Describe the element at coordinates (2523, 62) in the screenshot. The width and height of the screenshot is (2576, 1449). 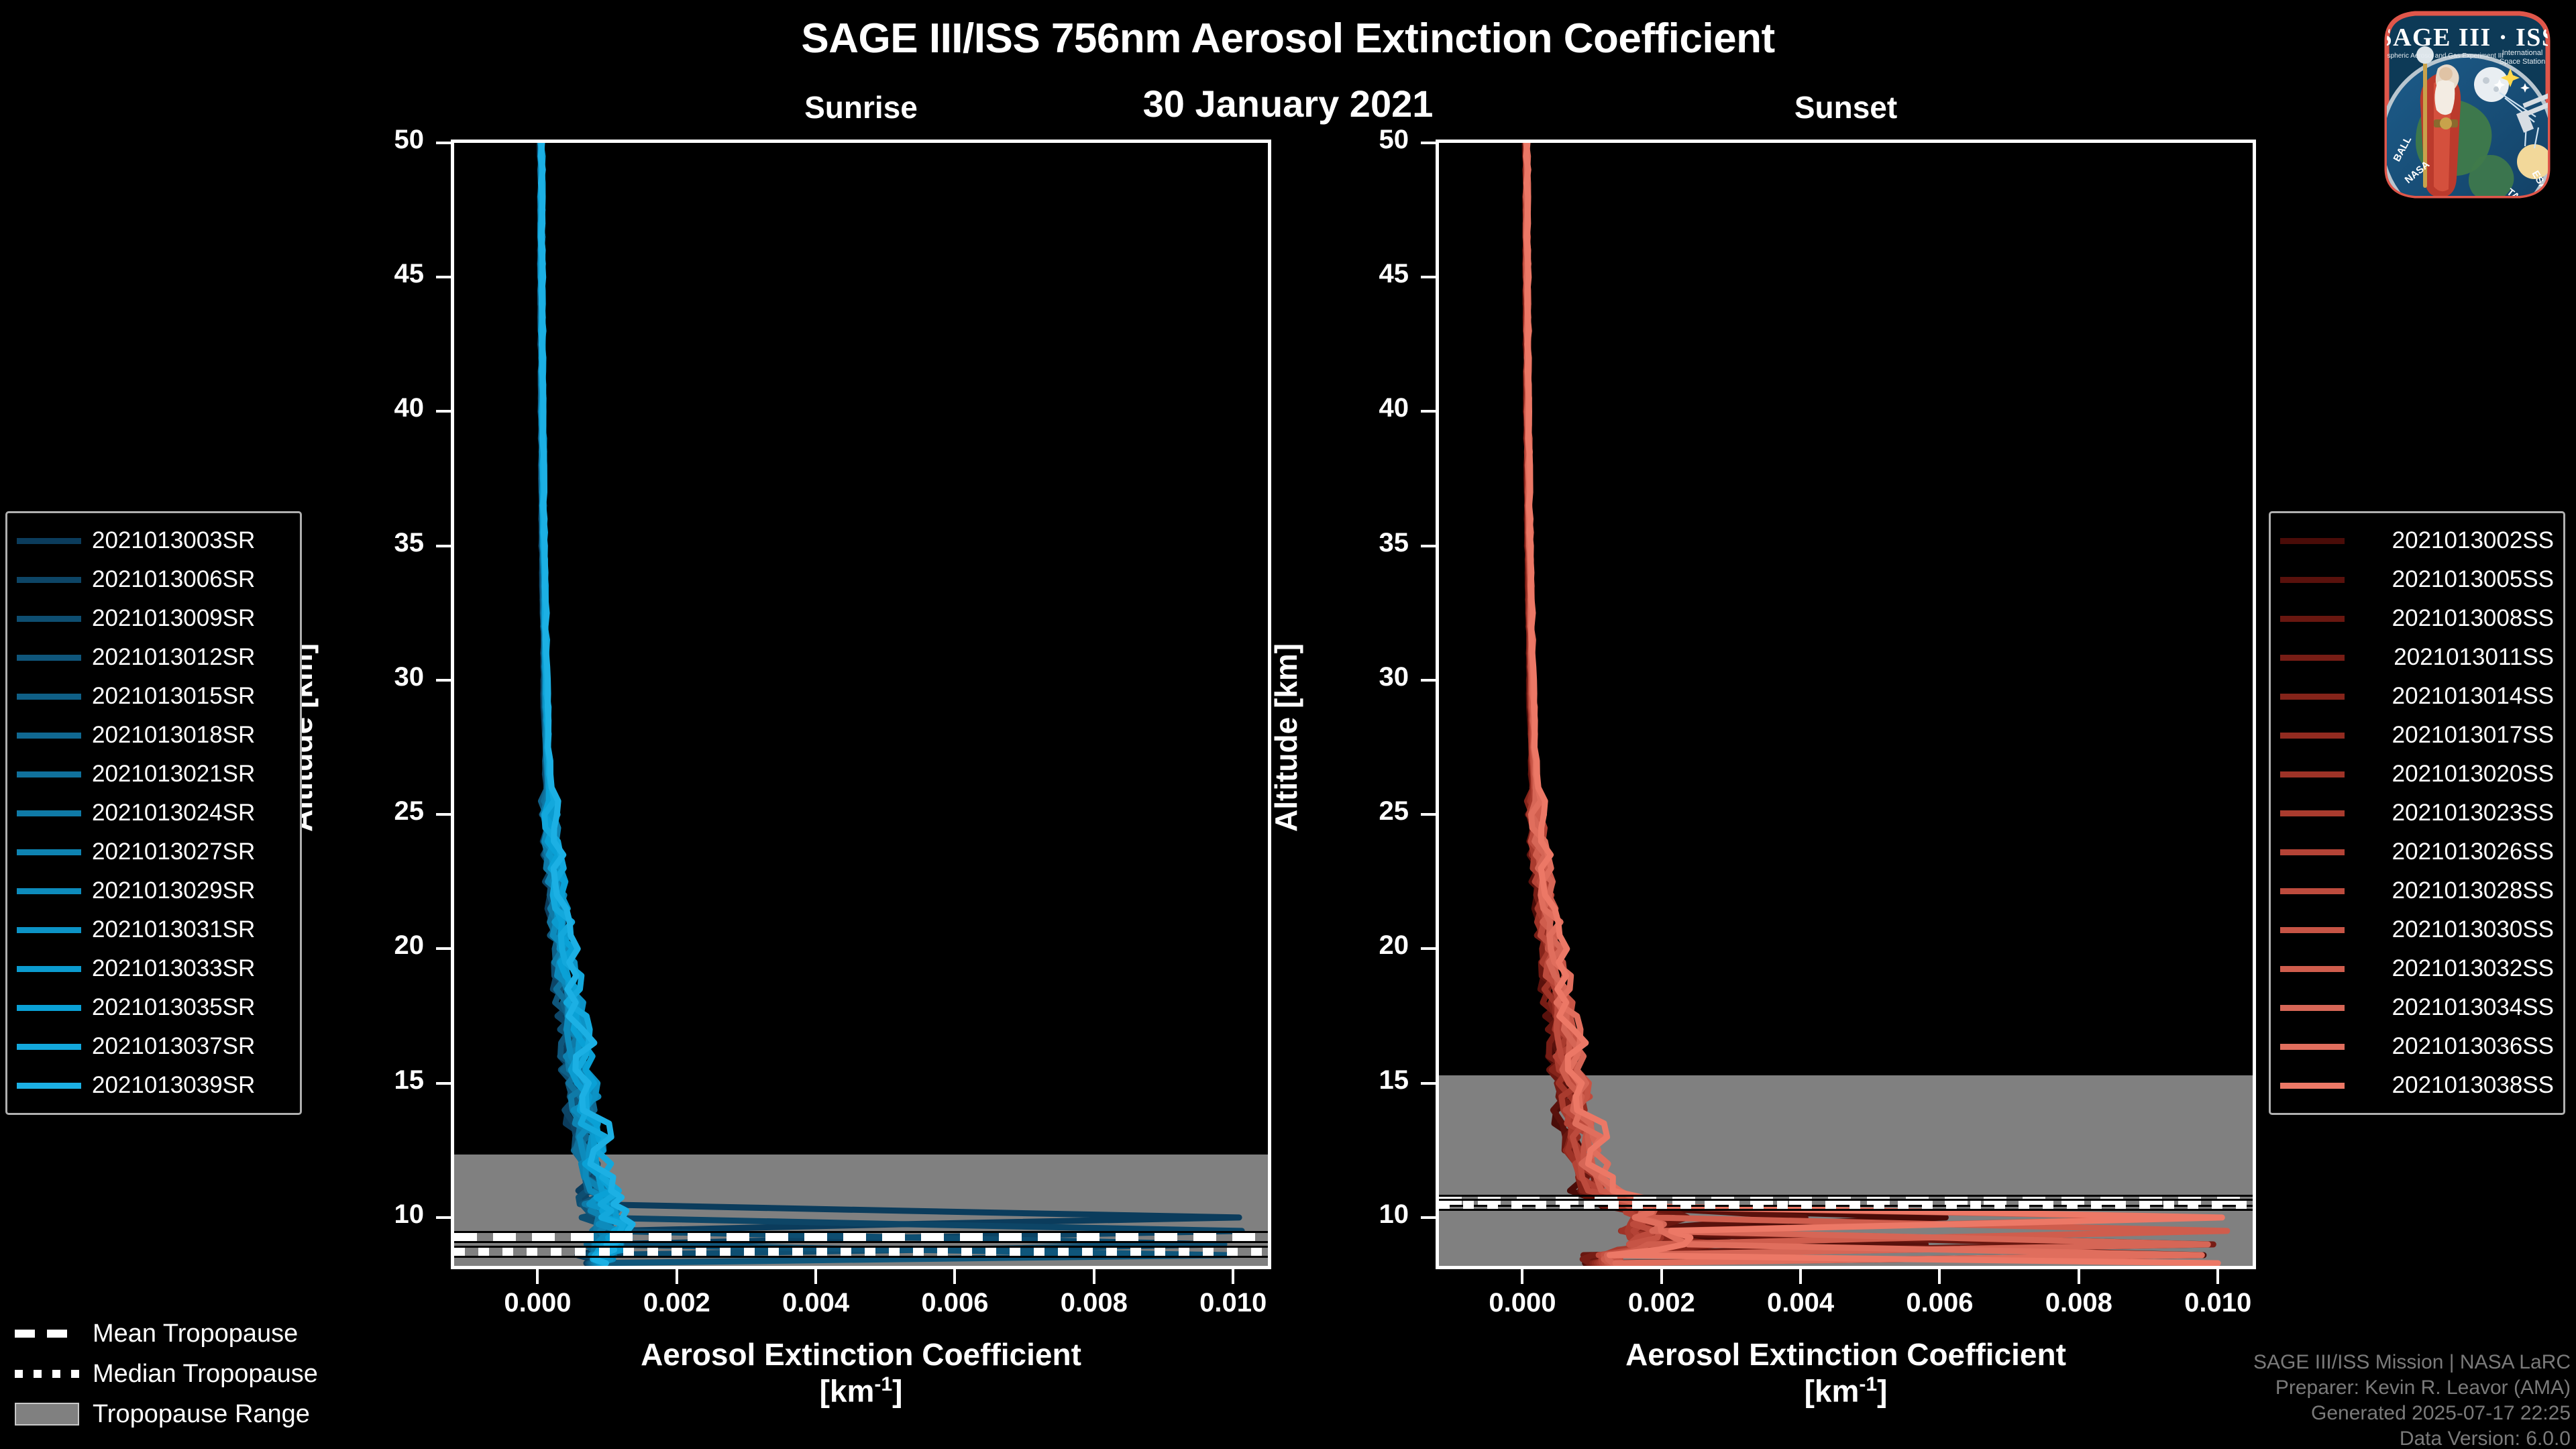
I see `svg-text: Space Station` at that location.